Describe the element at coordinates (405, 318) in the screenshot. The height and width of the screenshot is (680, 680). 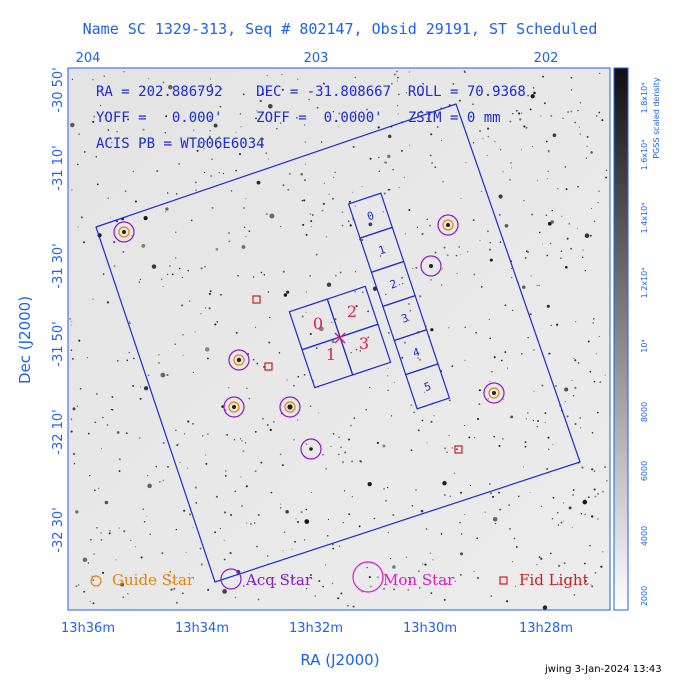
I see `acis-s-chip-label: 3` at that location.